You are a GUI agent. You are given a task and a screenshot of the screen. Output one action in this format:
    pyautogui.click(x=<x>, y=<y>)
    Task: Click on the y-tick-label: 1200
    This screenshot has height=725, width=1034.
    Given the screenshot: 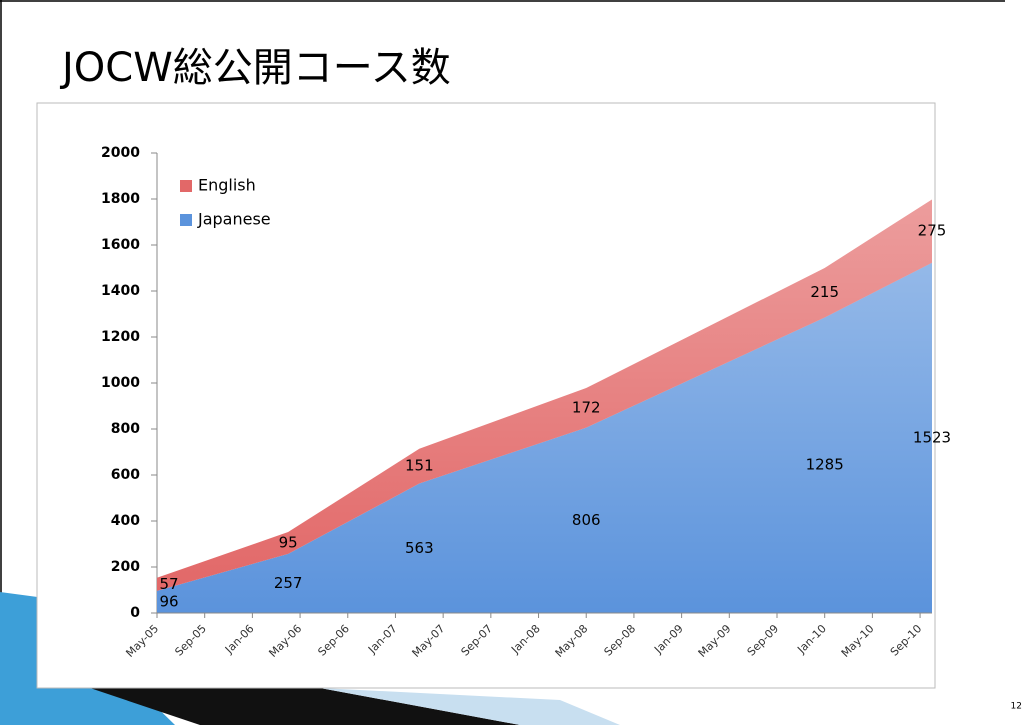 What is the action you would take?
    pyautogui.click(x=120, y=337)
    